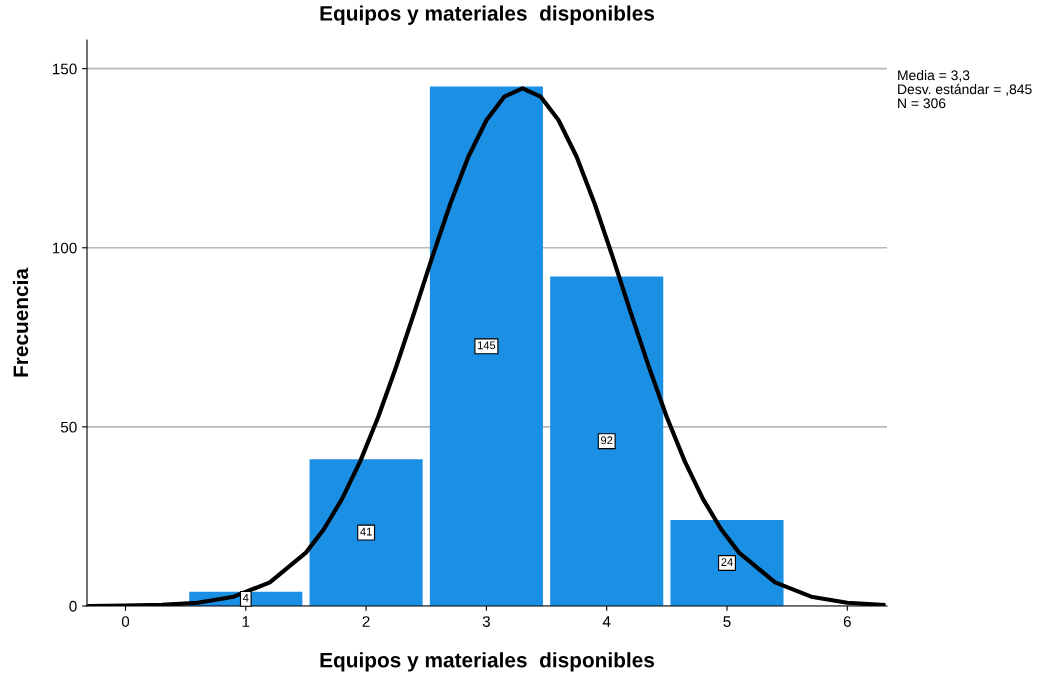 This screenshot has height=679, width=1055. What do you see at coordinates (965, 89) in the screenshot?
I see `text: Desv. estándar = ,845` at bounding box center [965, 89].